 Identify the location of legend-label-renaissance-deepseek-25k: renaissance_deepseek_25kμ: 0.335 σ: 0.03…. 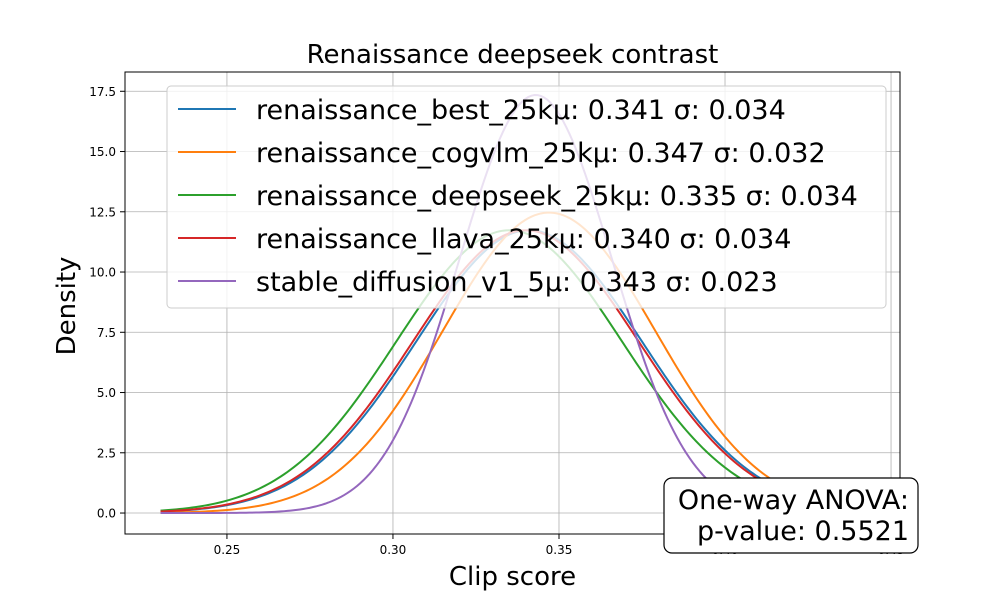
(557, 196).